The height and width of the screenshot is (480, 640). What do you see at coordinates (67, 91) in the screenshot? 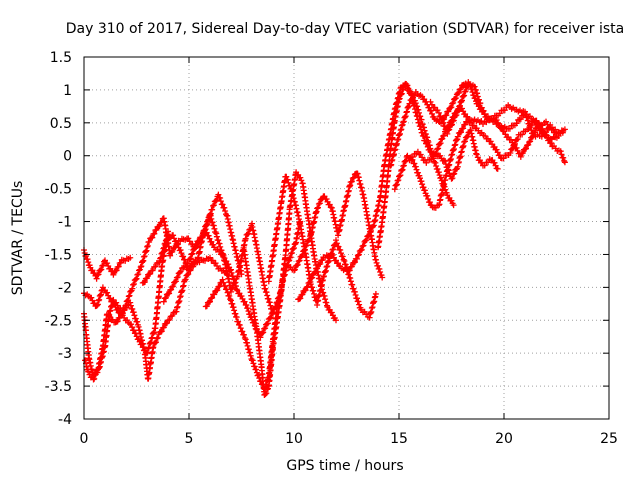
I see `y-tick-label: 1` at bounding box center [67, 91].